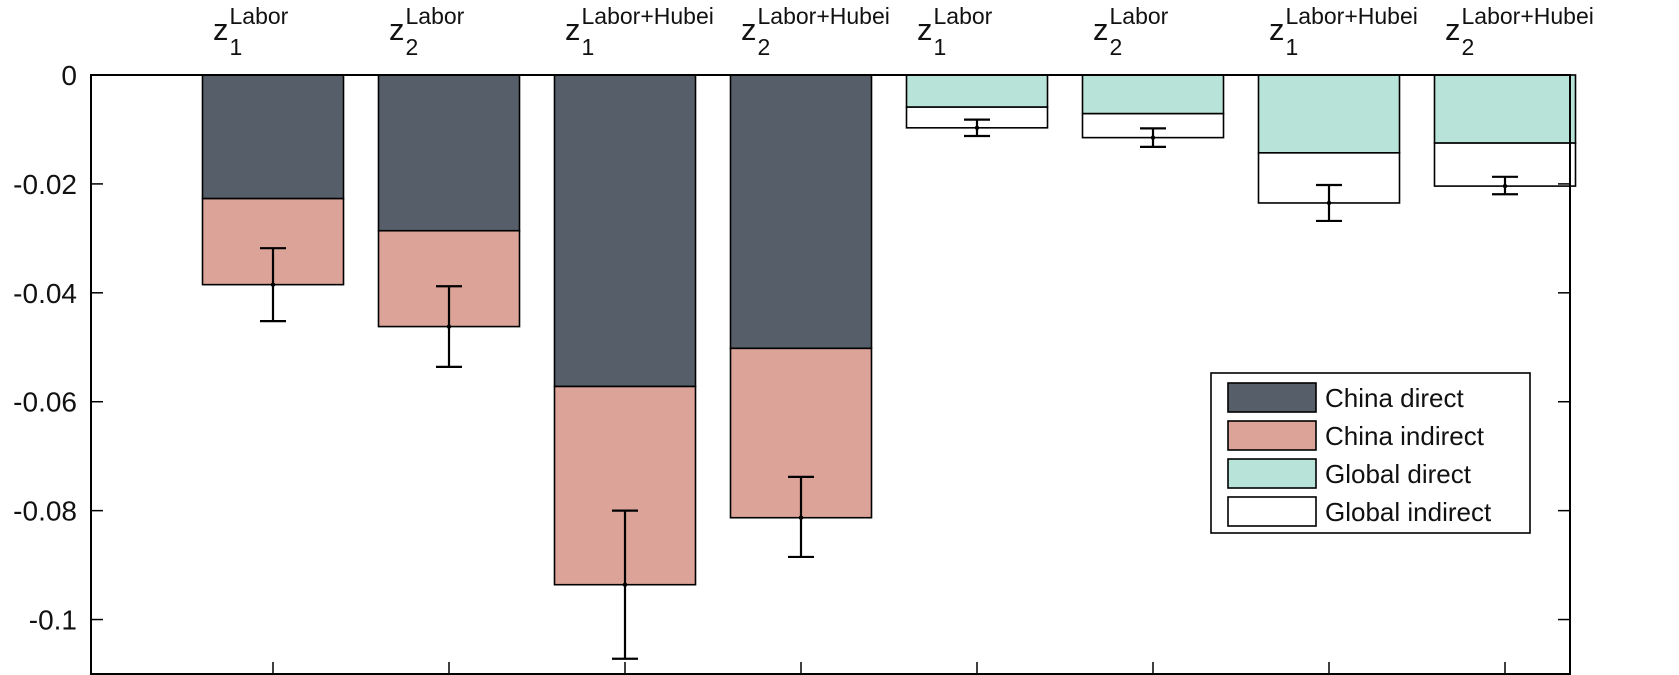 This screenshot has width=1679, height=675. I want to click on x-tick-label-6: z, so click(1277, 29).